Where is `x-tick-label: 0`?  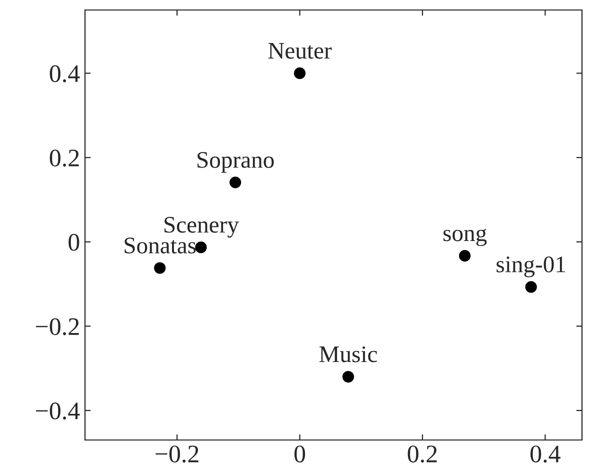
x-tick-label: 0 is located at coordinates (300, 454).